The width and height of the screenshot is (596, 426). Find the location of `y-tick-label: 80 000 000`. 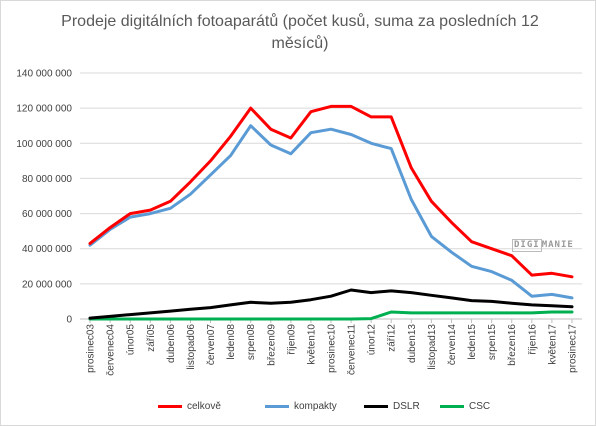

y-tick-label: 80 000 000 is located at coordinates (47, 179).